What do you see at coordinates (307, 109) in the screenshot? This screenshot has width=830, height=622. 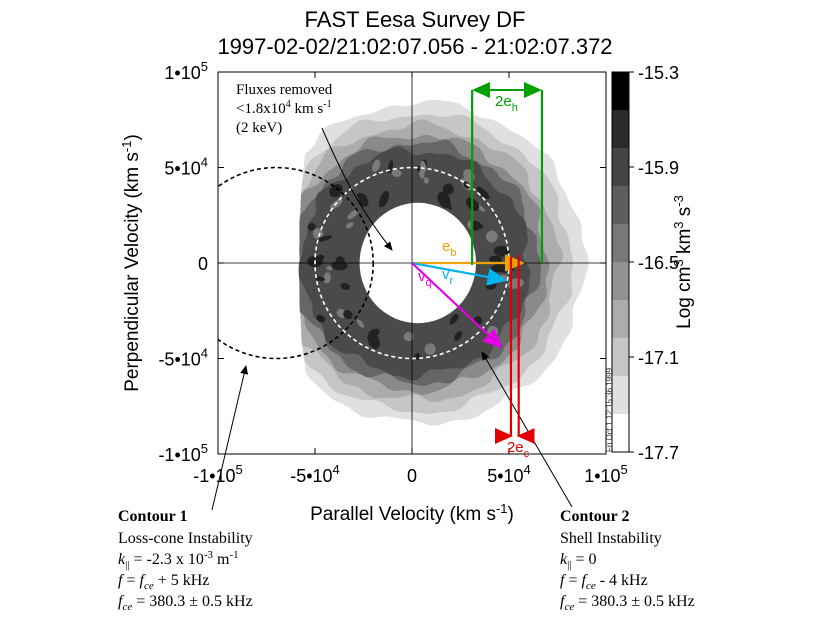 I see `fluxes-line2-b: km s` at bounding box center [307, 109].